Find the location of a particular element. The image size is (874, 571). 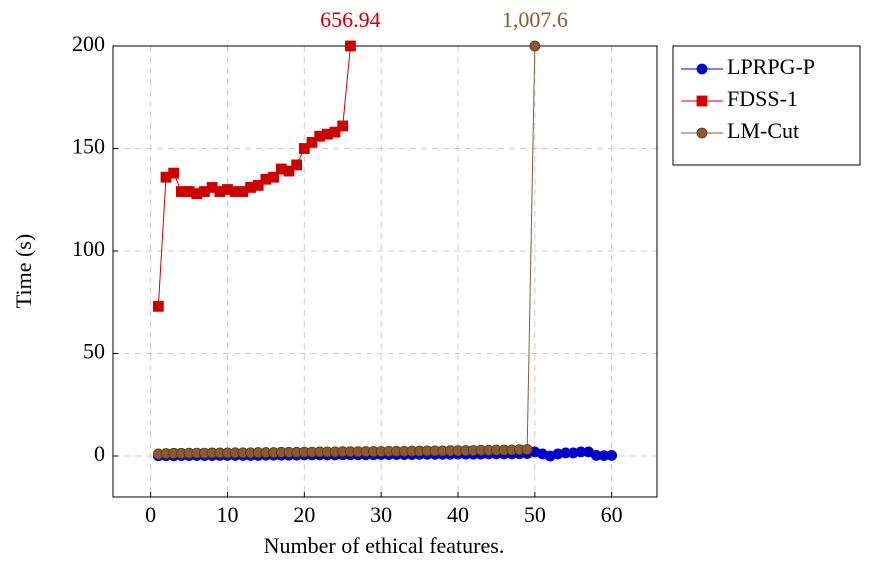

y-tick-label: 200 is located at coordinates (88, 43).